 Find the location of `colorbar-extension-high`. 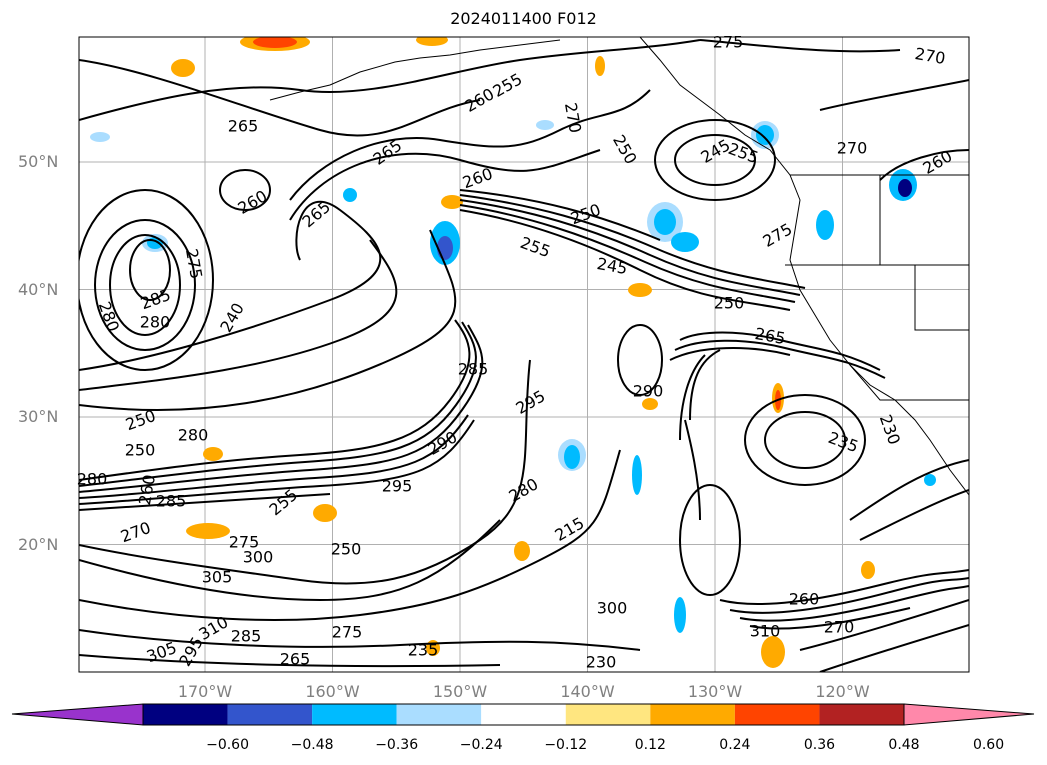

colorbar-extension-high is located at coordinates (969, 714).